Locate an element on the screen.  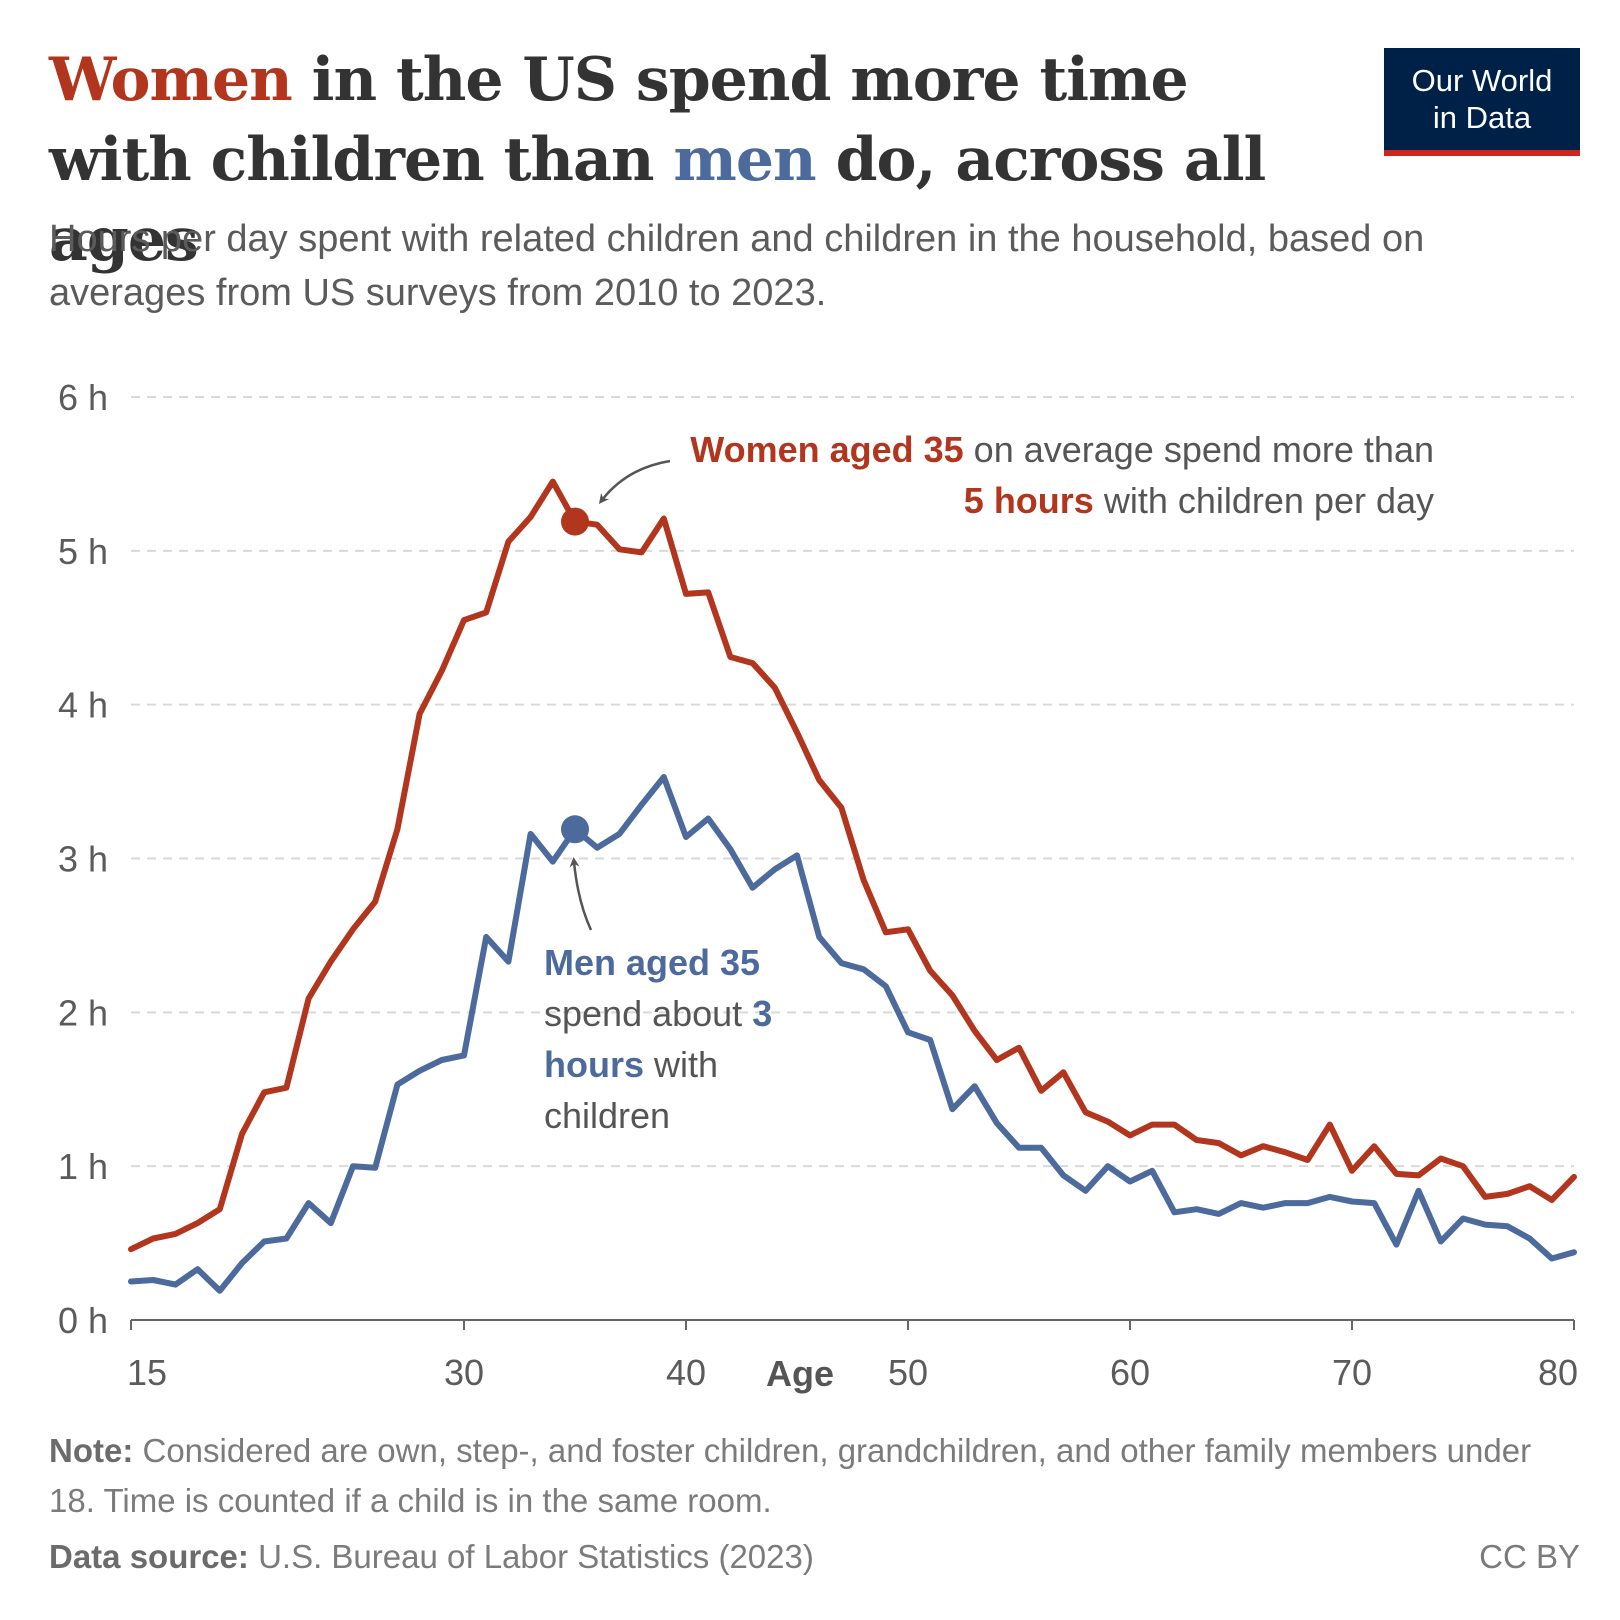
owid-logo: Our World in Data is located at coordinates (1482, 102).